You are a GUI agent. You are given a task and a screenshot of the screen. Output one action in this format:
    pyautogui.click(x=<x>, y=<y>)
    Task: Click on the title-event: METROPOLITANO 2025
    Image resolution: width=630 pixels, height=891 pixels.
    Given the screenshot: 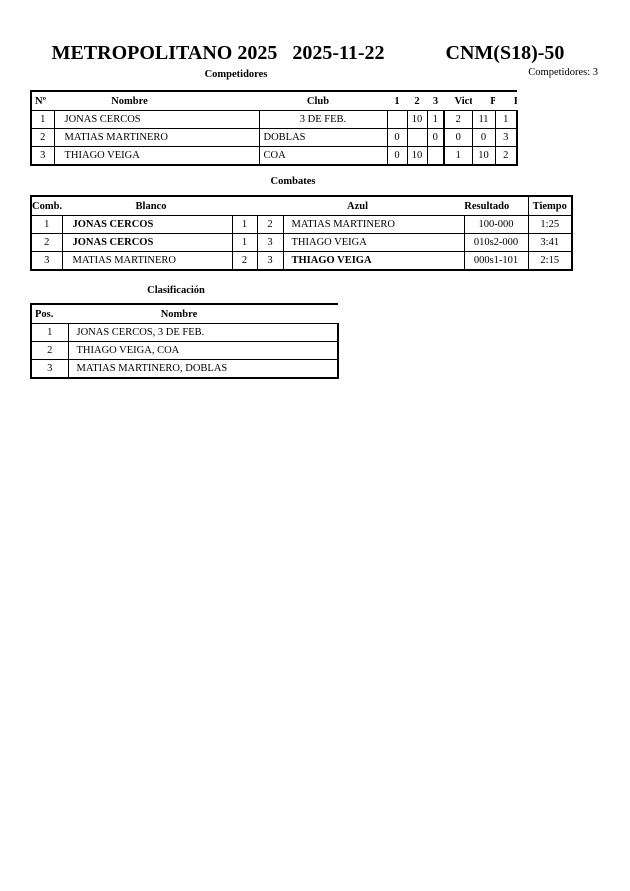 What is the action you would take?
    pyautogui.click(x=164, y=53)
    